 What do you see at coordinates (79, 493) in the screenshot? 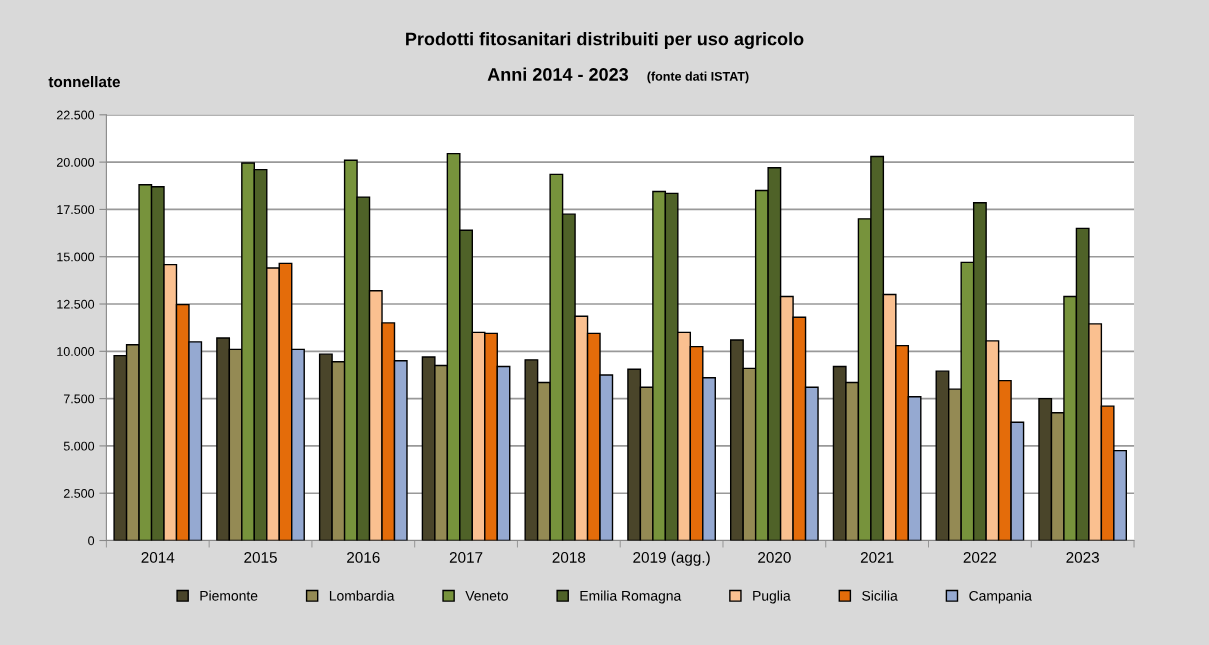
I see `y-tick-label: 2.500` at bounding box center [79, 493].